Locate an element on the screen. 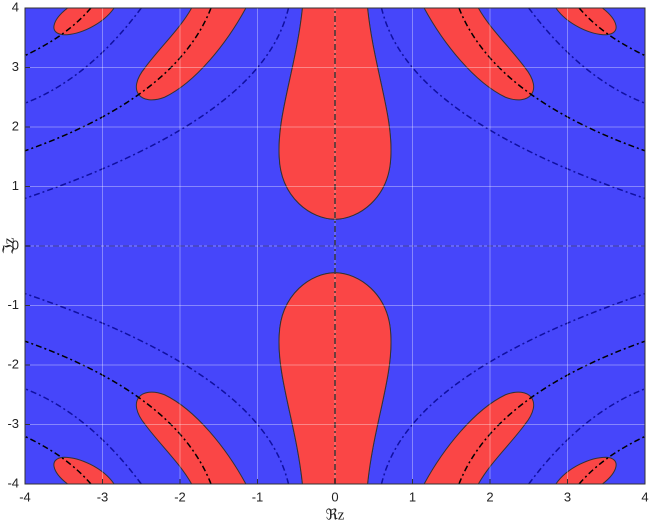  x-tick-label: -3 is located at coordinates (103, 496).